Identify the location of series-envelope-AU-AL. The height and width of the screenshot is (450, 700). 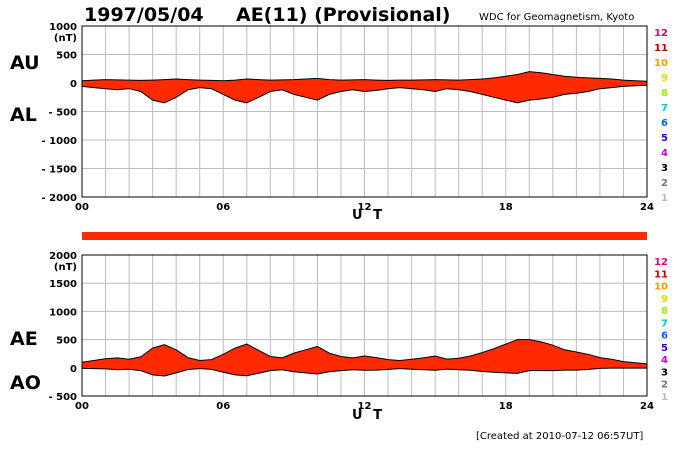
(364, 87).